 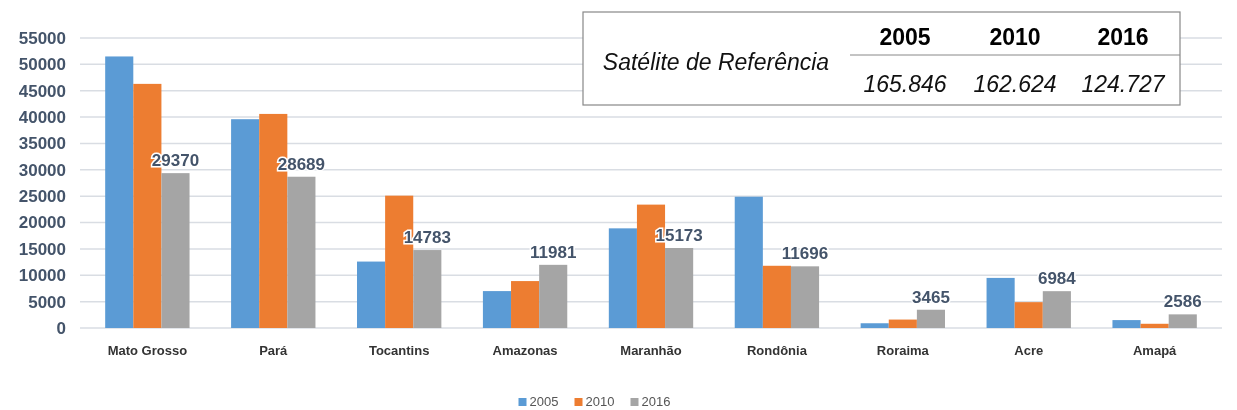 What do you see at coordinates (42, 276) in the screenshot?
I see `y-tick-label: 10000` at bounding box center [42, 276].